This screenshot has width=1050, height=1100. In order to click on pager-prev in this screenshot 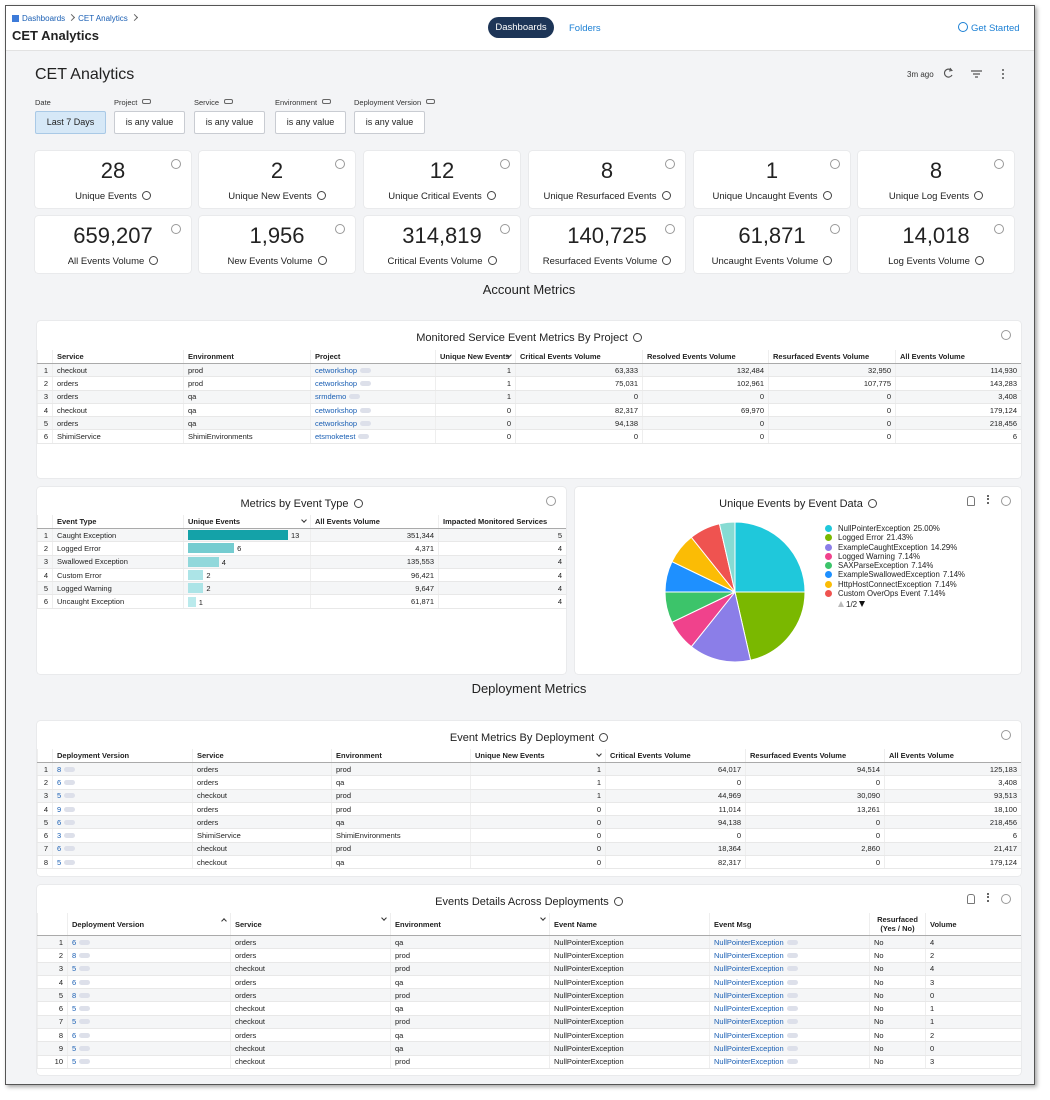, I will do `click(841, 604)`.